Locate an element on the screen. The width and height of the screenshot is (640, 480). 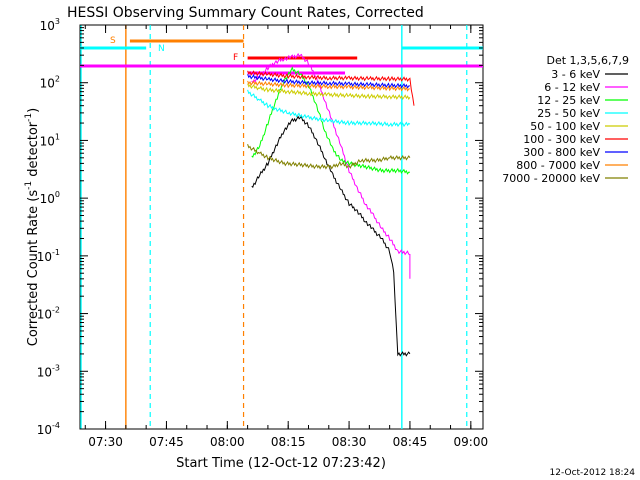
y-tick-label: 10¹ is located at coordinates (50, 140).